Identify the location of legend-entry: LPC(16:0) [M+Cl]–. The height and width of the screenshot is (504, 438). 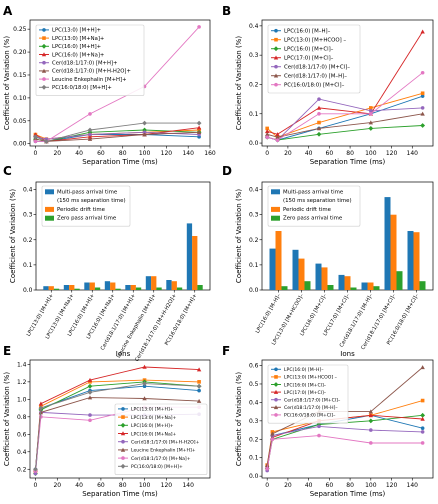
(305, 385).